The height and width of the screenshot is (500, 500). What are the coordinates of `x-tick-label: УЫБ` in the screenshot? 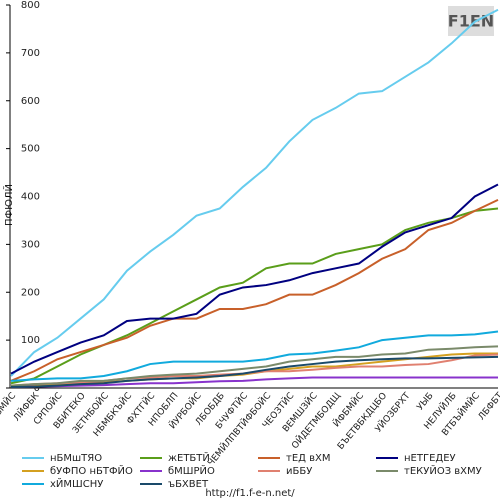 It's located at (425, 401).